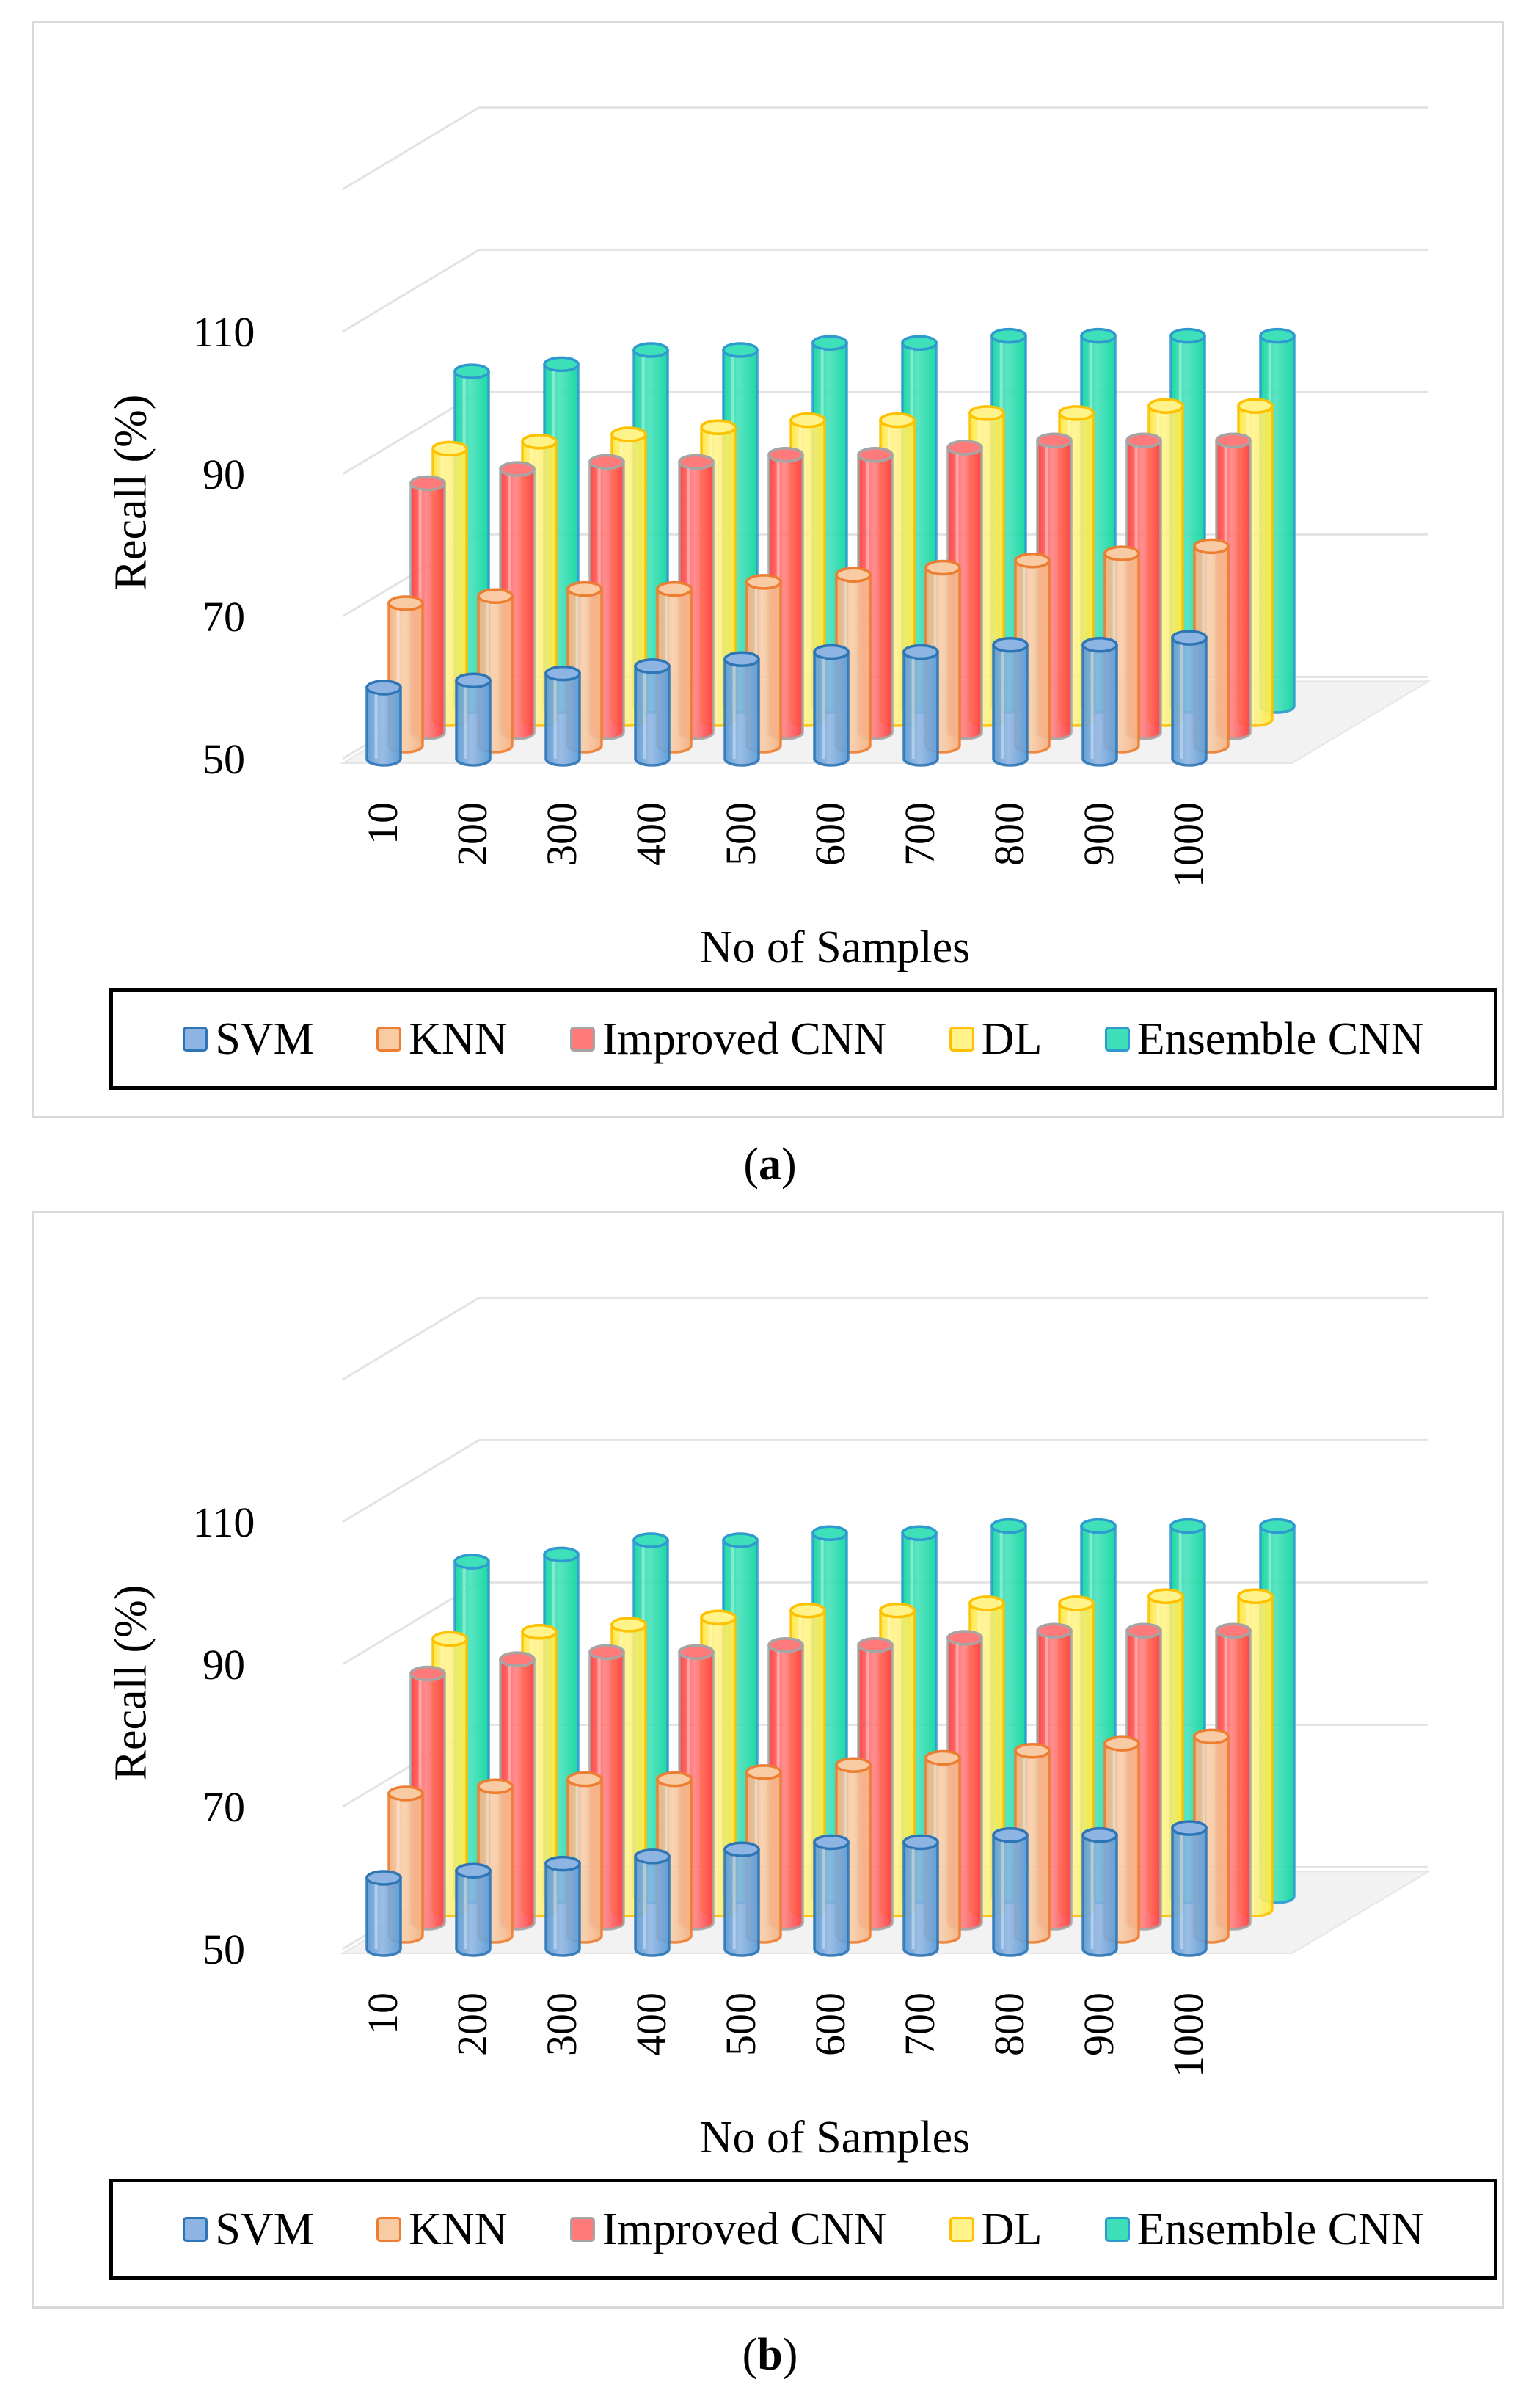 Image resolution: width=1540 pixels, height=2404 pixels. Describe the element at coordinates (131, 1682) in the screenshot. I see `y-axis-label-b: Recall (%)` at that location.